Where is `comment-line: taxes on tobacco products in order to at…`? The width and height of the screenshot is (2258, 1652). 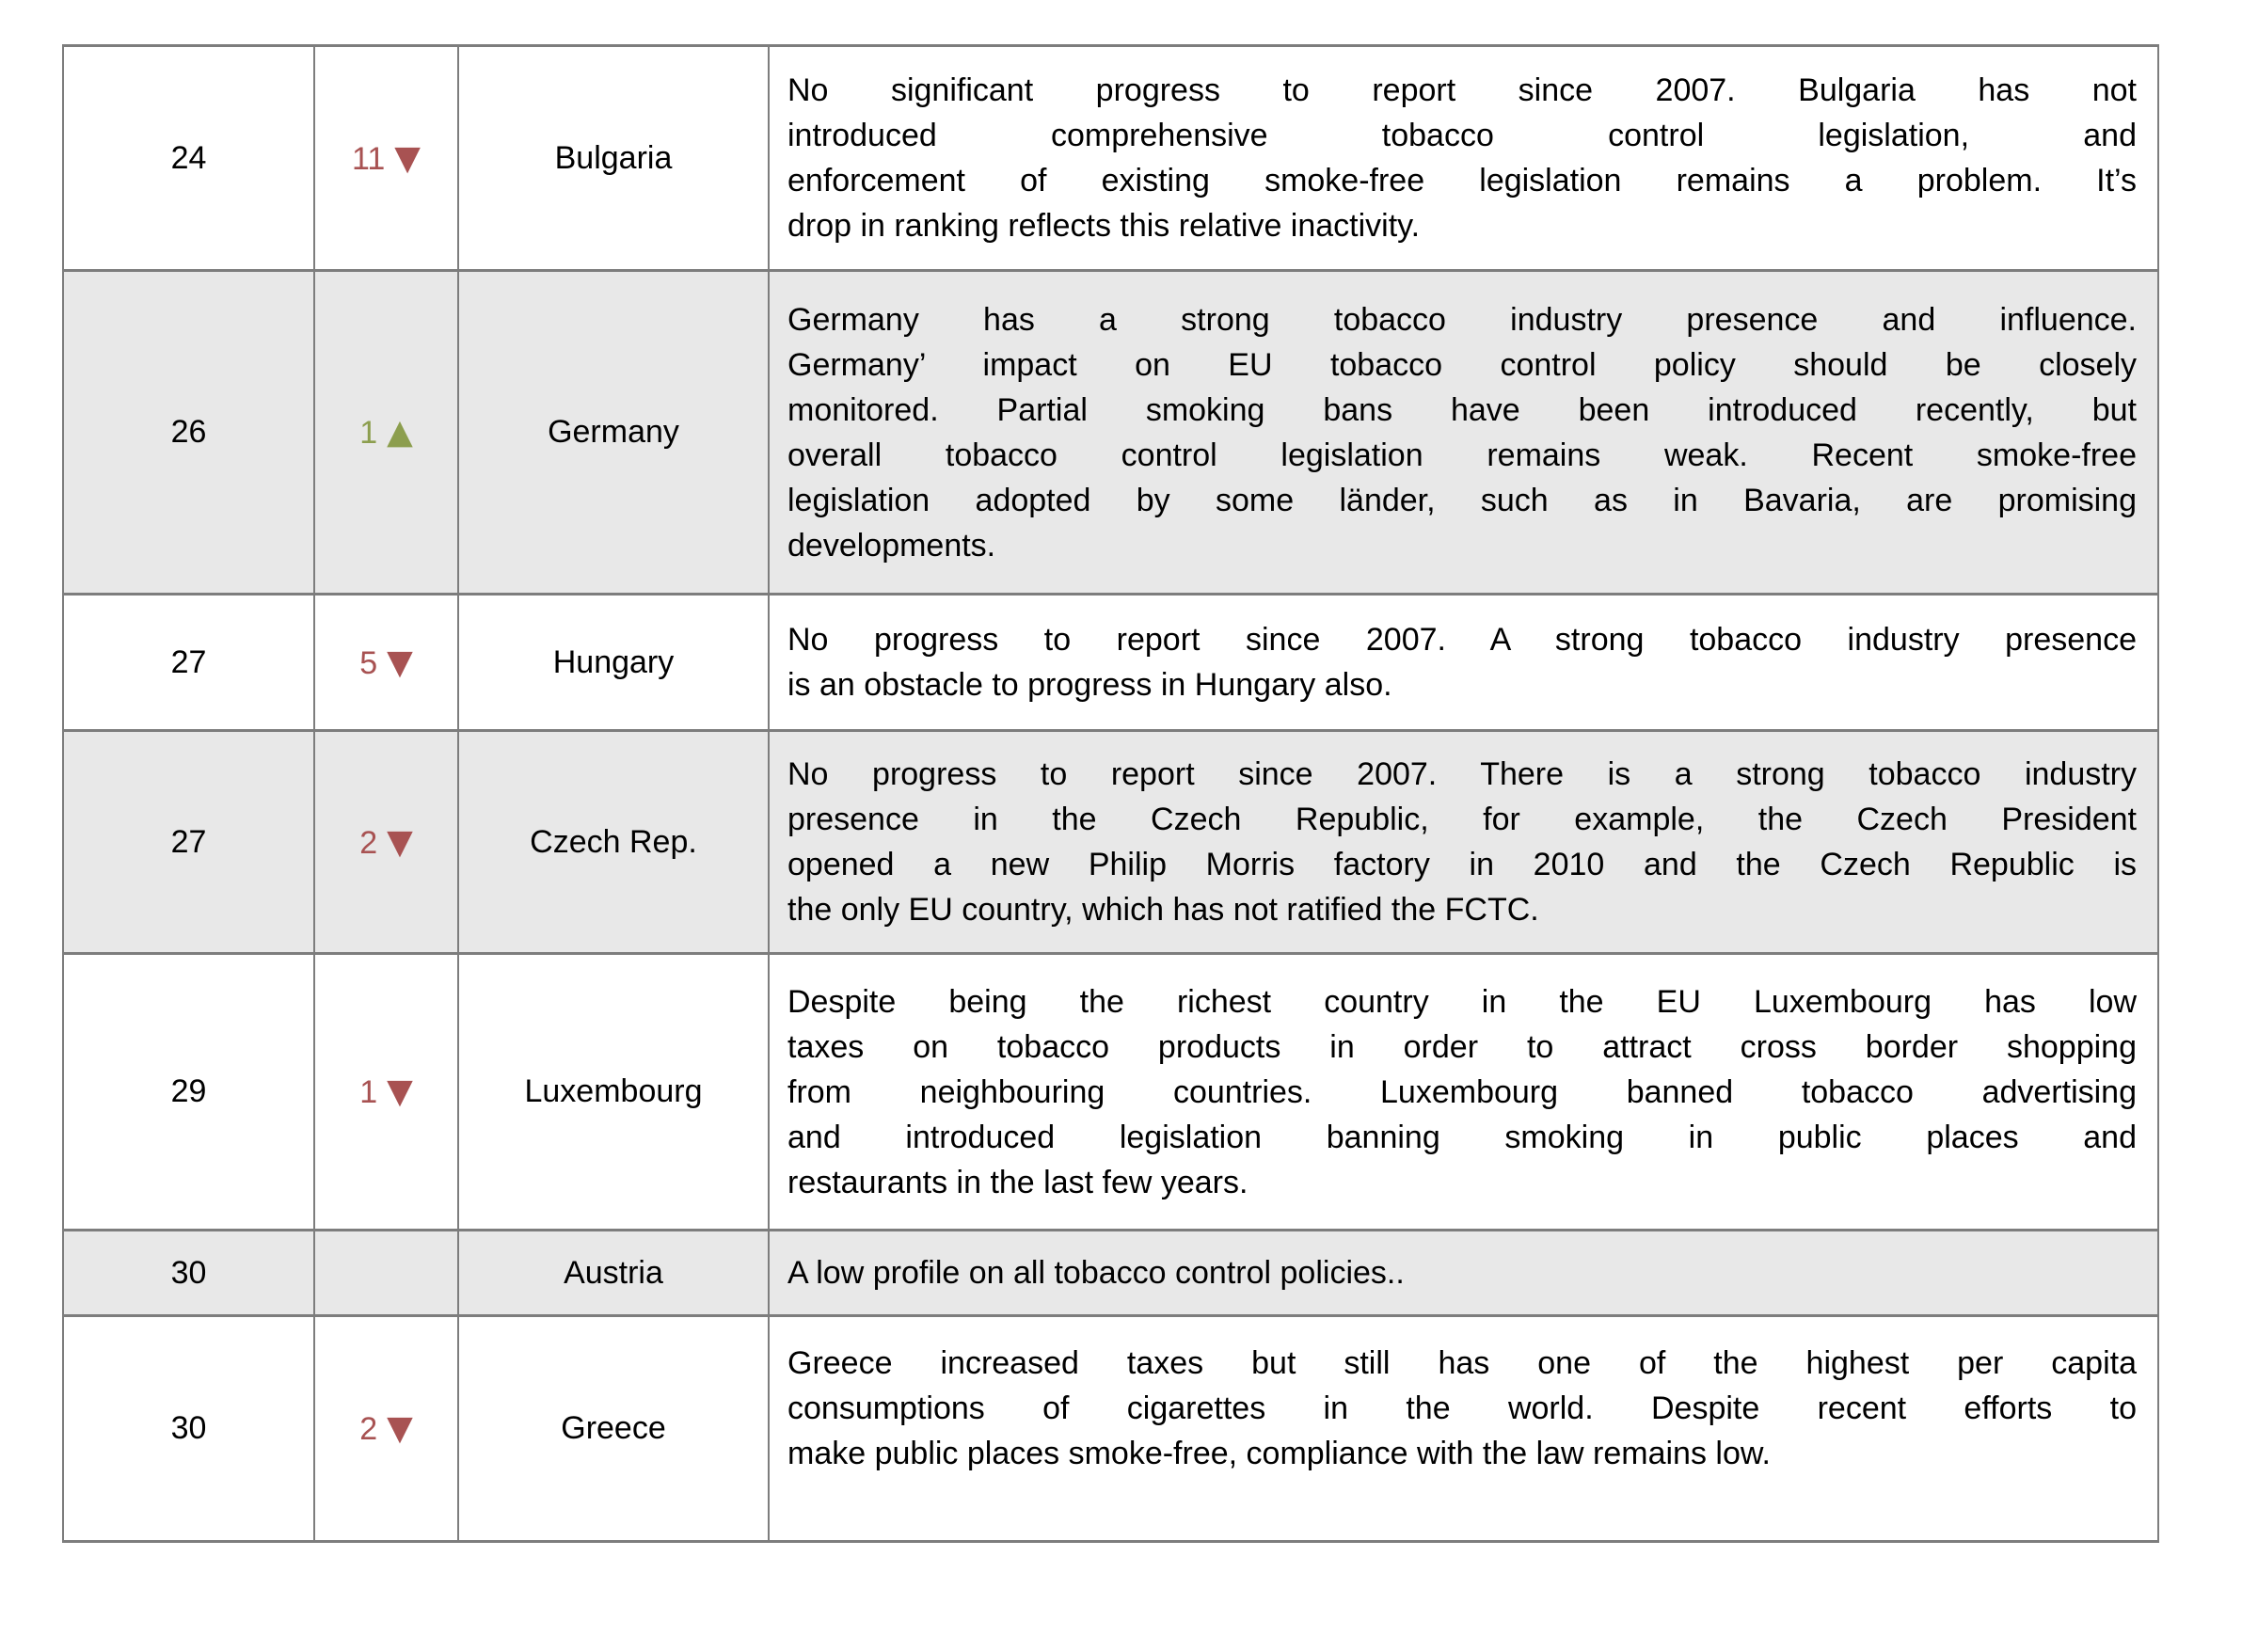
comment-line: taxes on tobacco products in order to at… is located at coordinates (1462, 1046).